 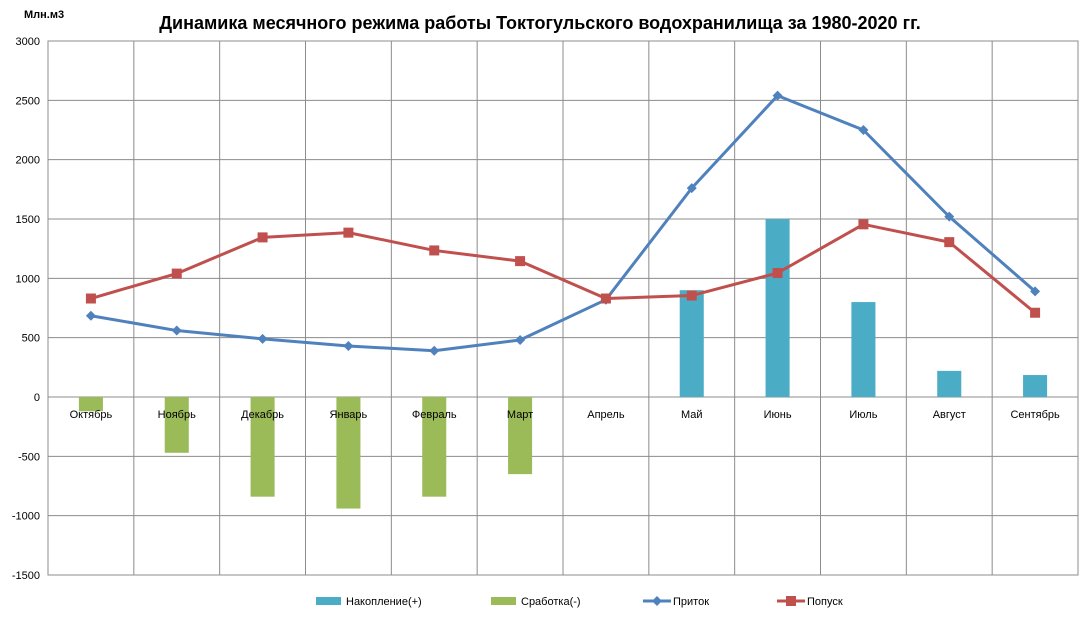 I want to click on x-tick-label: Апрель, so click(x=606, y=415).